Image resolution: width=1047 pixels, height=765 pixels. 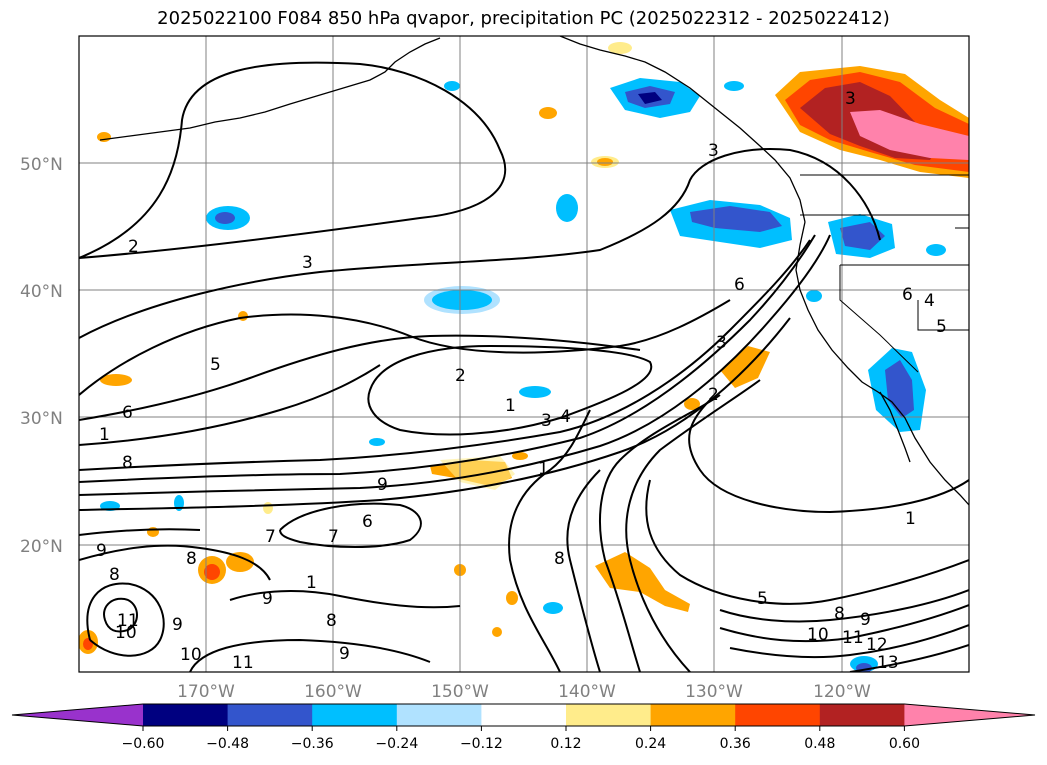 I want to click on lon-label-150w: 150°W, so click(x=460, y=692).